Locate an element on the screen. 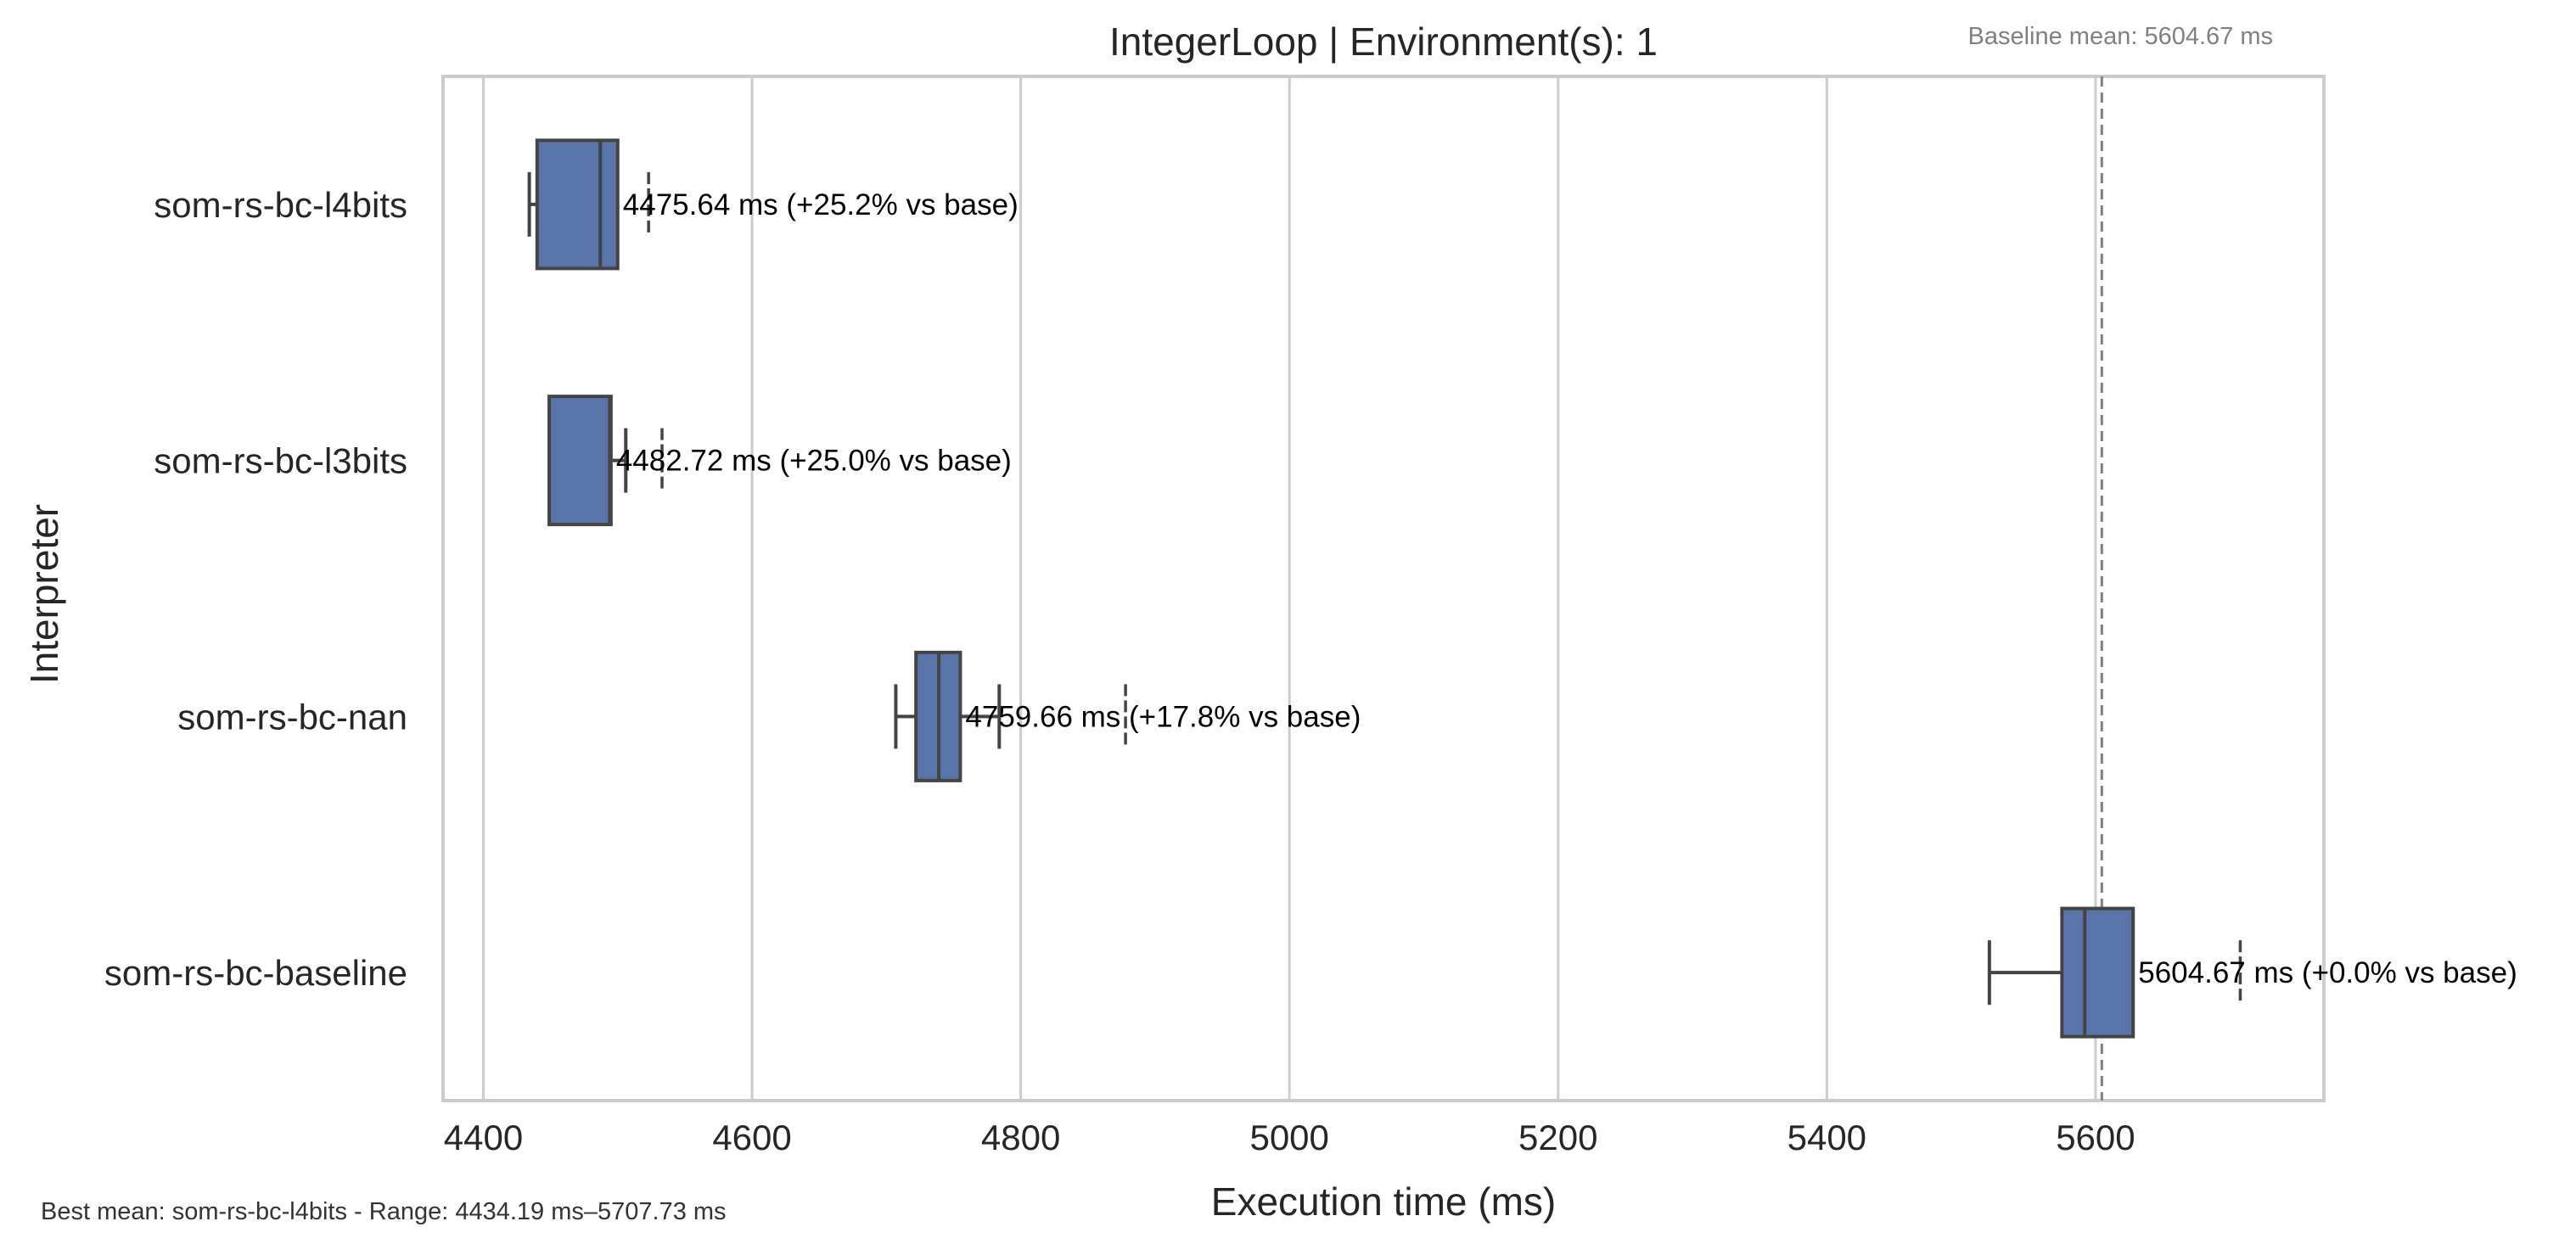 This screenshot has width=2576, height=1255. x-tick-label: 5000 is located at coordinates (1288, 1137).